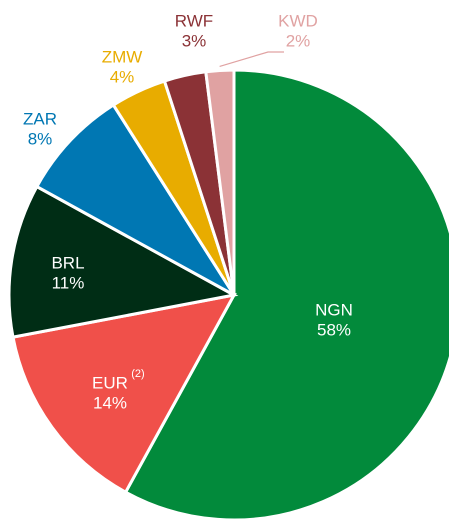 This screenshot has height=519, width=449. Describe the element at coordinates (137, 374) in the screenshot. I see `footnote-mark: (2)` at that location.